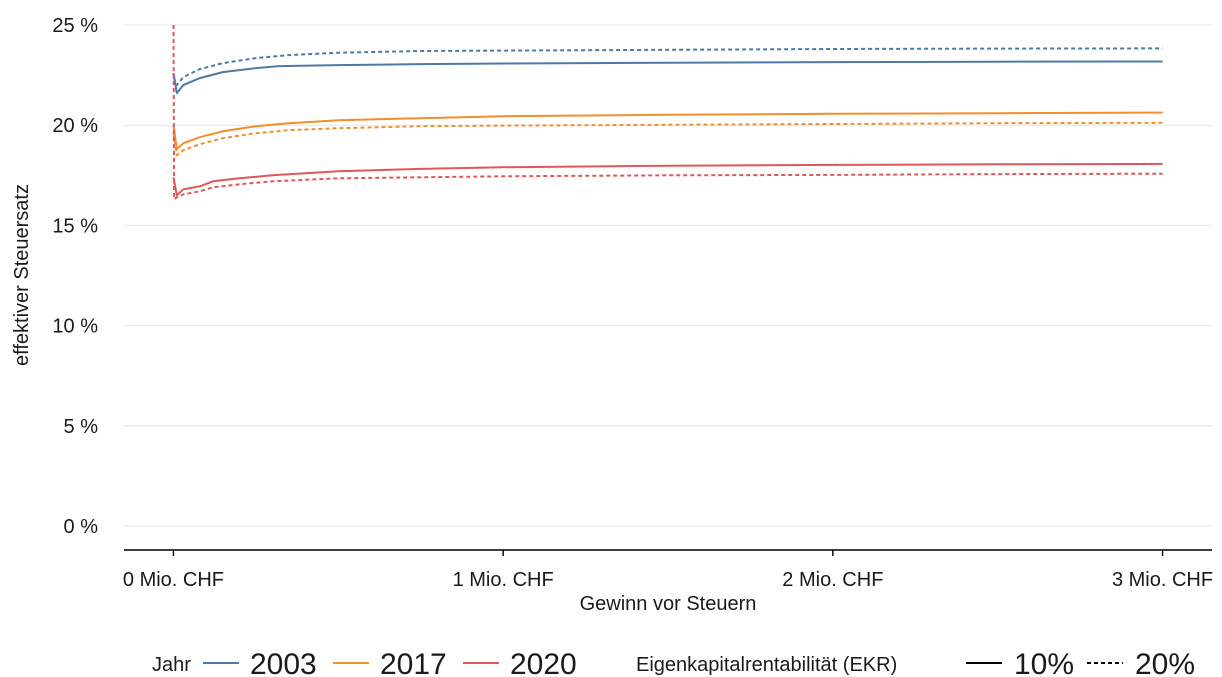 The image size is (1222, 677). What do you see at coordinates (668, 580) in the screenshot?
I see `x-axis-tick-labels: 0 Mio. CHF 1 Mio. CHF 2 Mio. CHF 3 Mio. CHF` at bounding box center [668, 580].